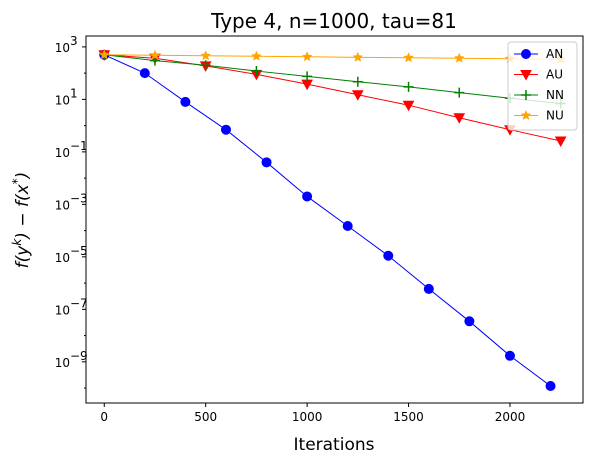 The height and width of the screenshot is (465, 595). Describe the element at coordinates (332, 79) in the screenshot. I see `series-line-nn` at that location.